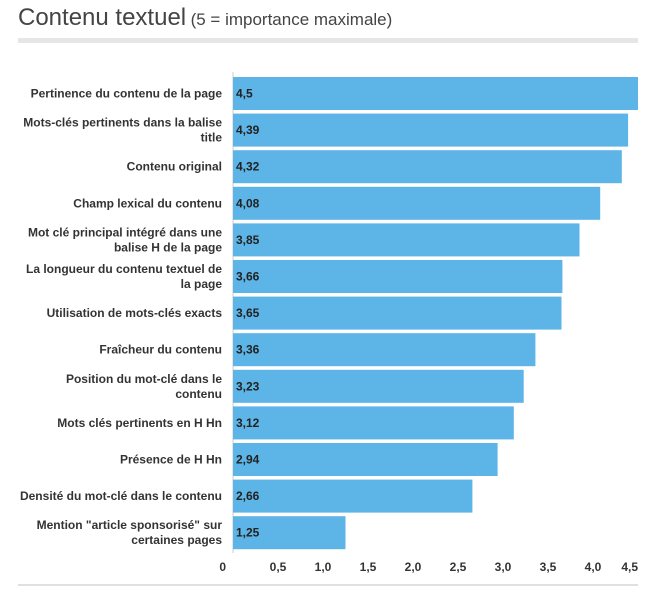 The height and width of the screenshot is (594, 657). What do you see at coordinates (368, 567) in the screenshot?
I see `x-tick-label: 1,5` at bounding box center [368, 567].